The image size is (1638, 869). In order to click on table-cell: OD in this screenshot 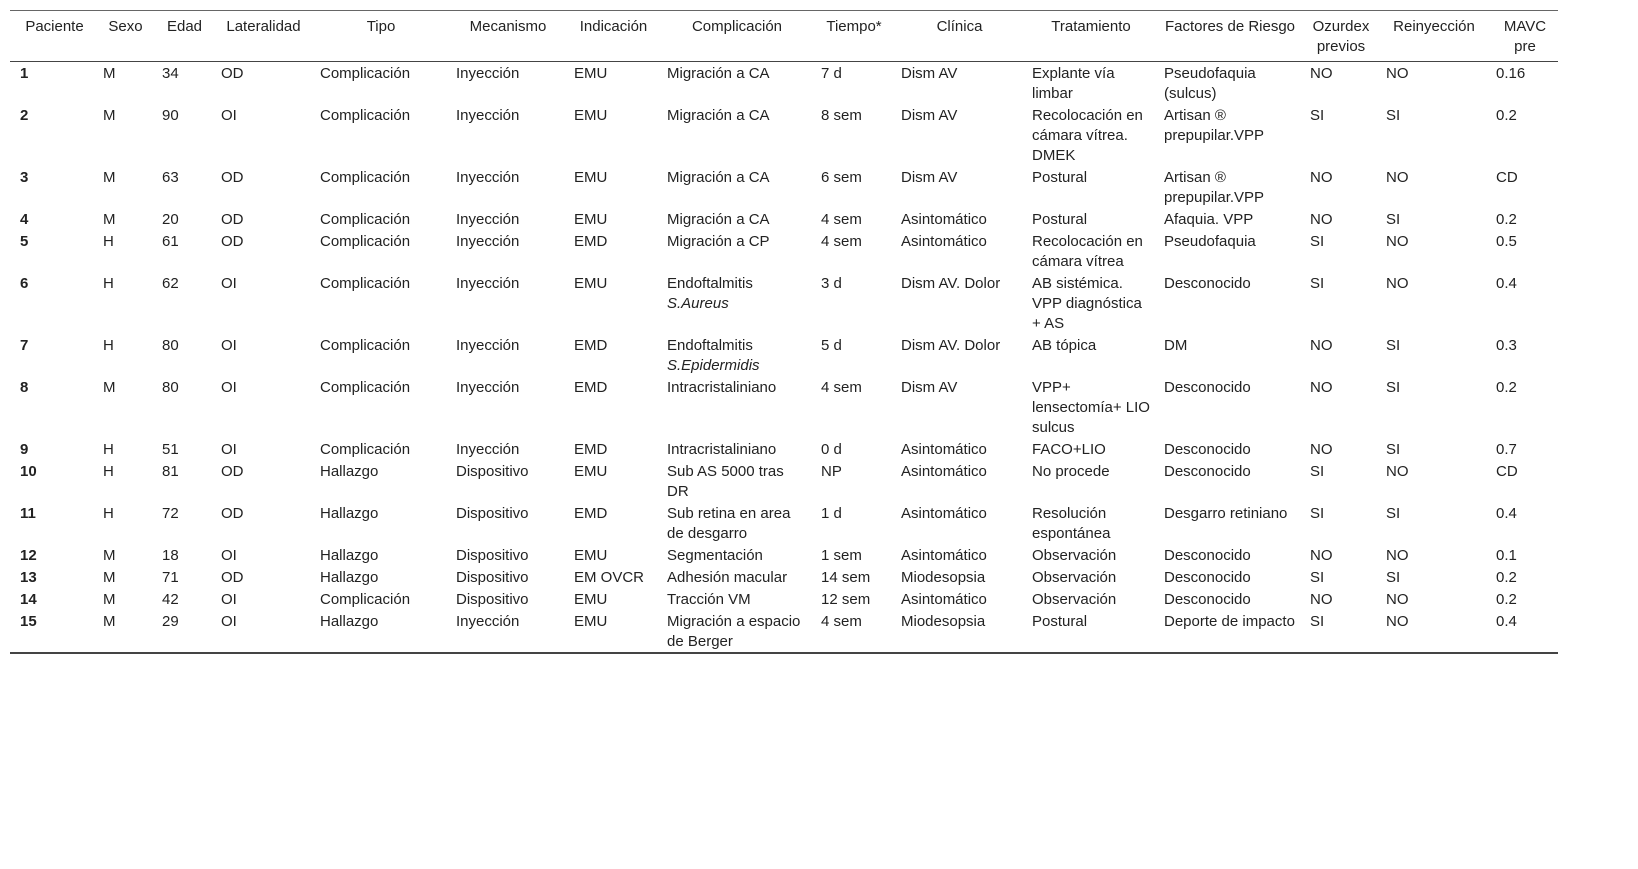, I will do `click(232, 73)`.